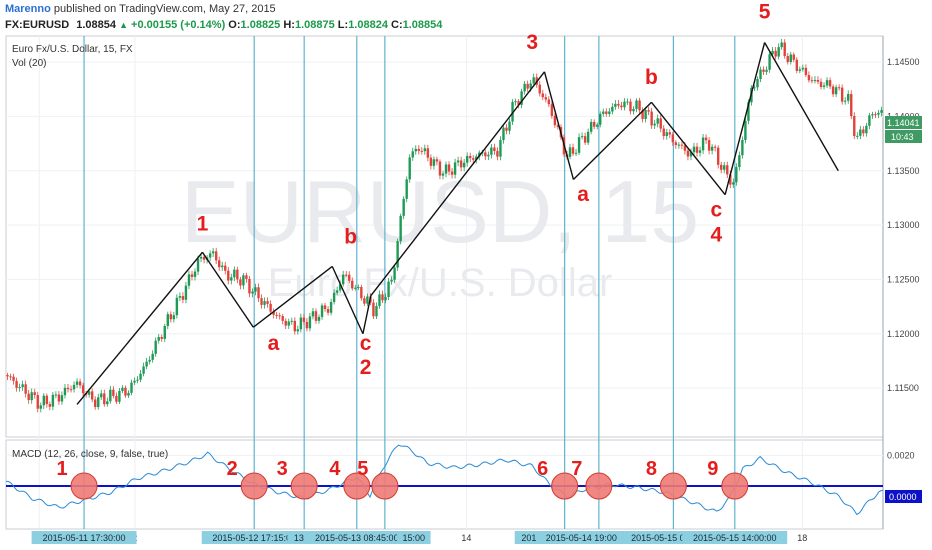  I want to click on wave-label: 5, so click(765, 12).